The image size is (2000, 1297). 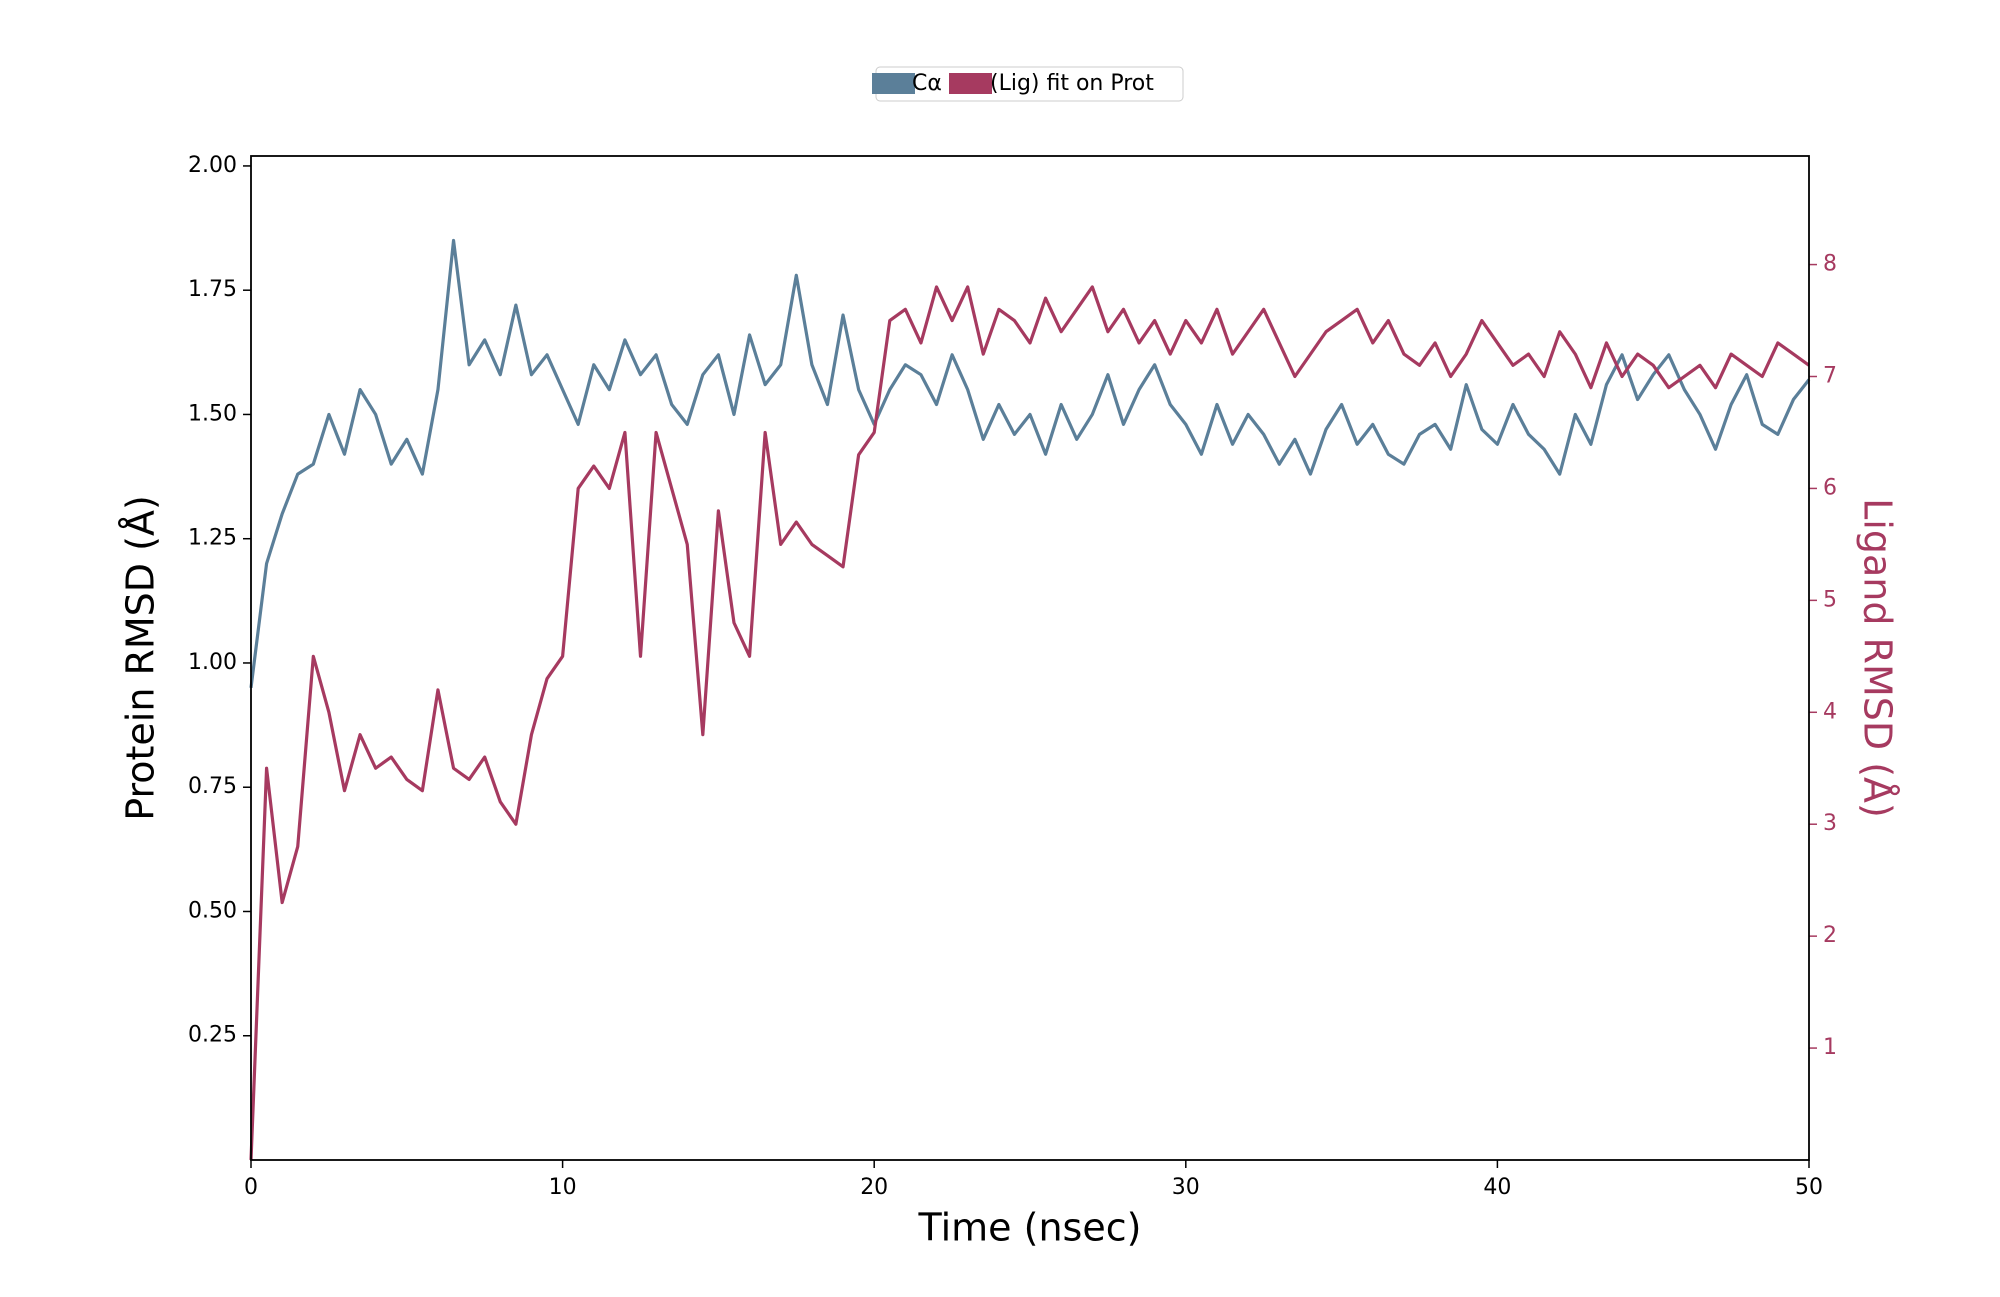 What do you see at coordinates (1830, 1047) in the screenshot?
I see `y2-tick-label: 1` at bounding box center [1830, 1047].